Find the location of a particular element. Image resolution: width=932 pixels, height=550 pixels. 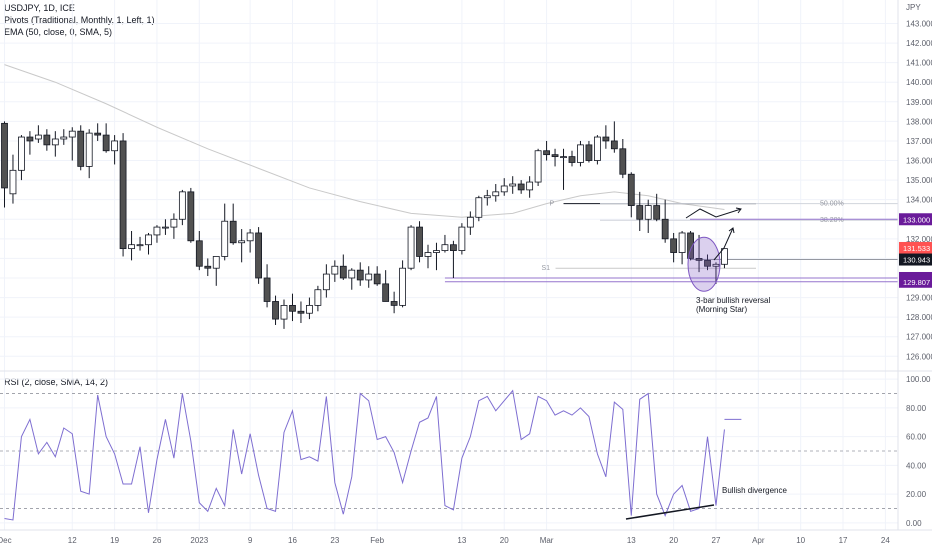

currency-label: JPY is located at coordinates (913, 7).